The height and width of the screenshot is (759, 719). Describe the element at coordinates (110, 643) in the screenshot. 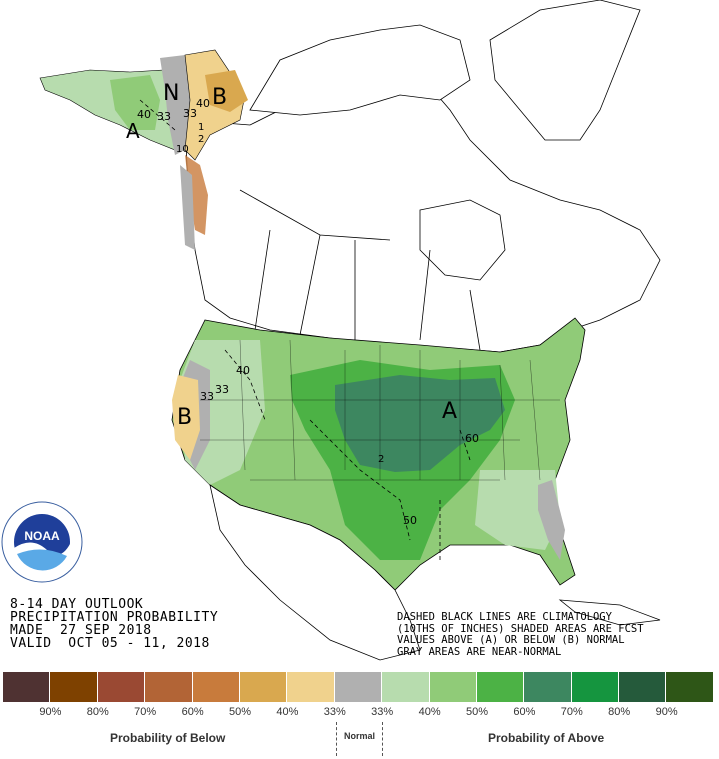

I see `outlook-valid-date: VALID OCT 05 - 11, 2018` at that location.